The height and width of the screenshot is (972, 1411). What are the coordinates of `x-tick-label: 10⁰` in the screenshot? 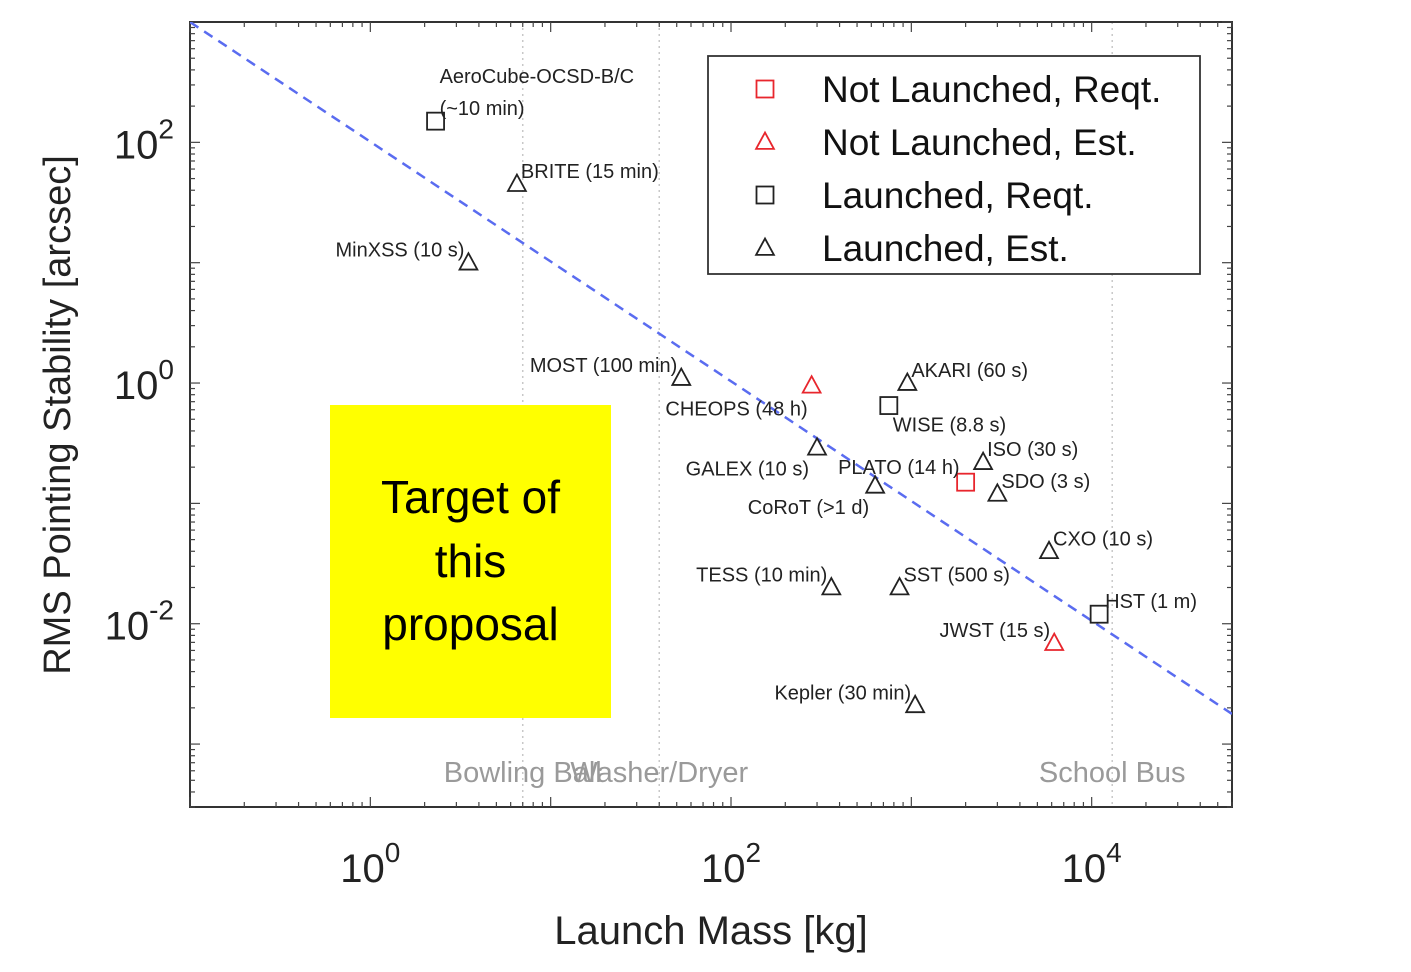 It's located at (370, 864).